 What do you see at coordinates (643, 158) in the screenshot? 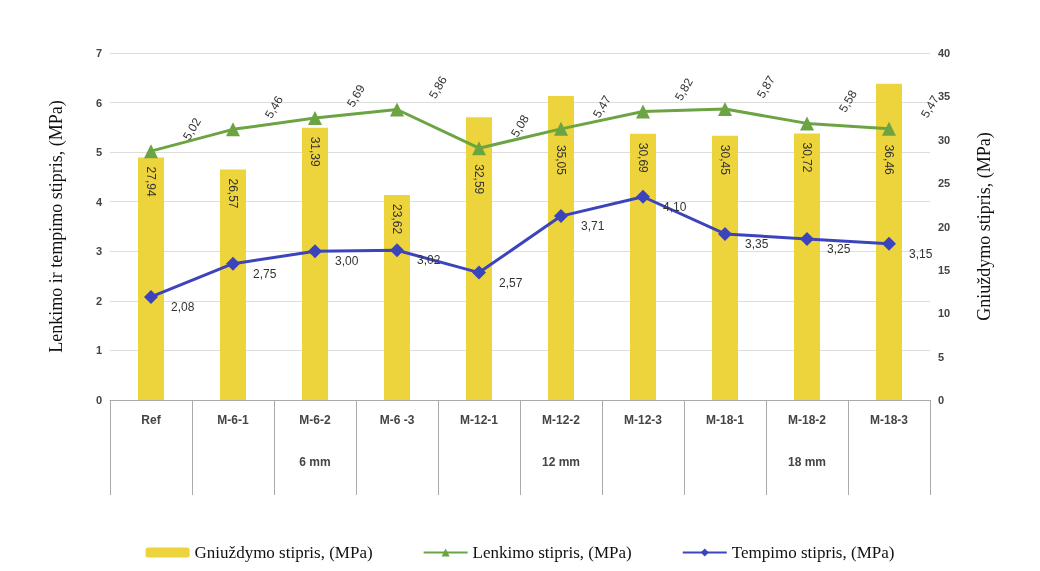
I see `data-label: 30,69` at bounding box center [643, 158].